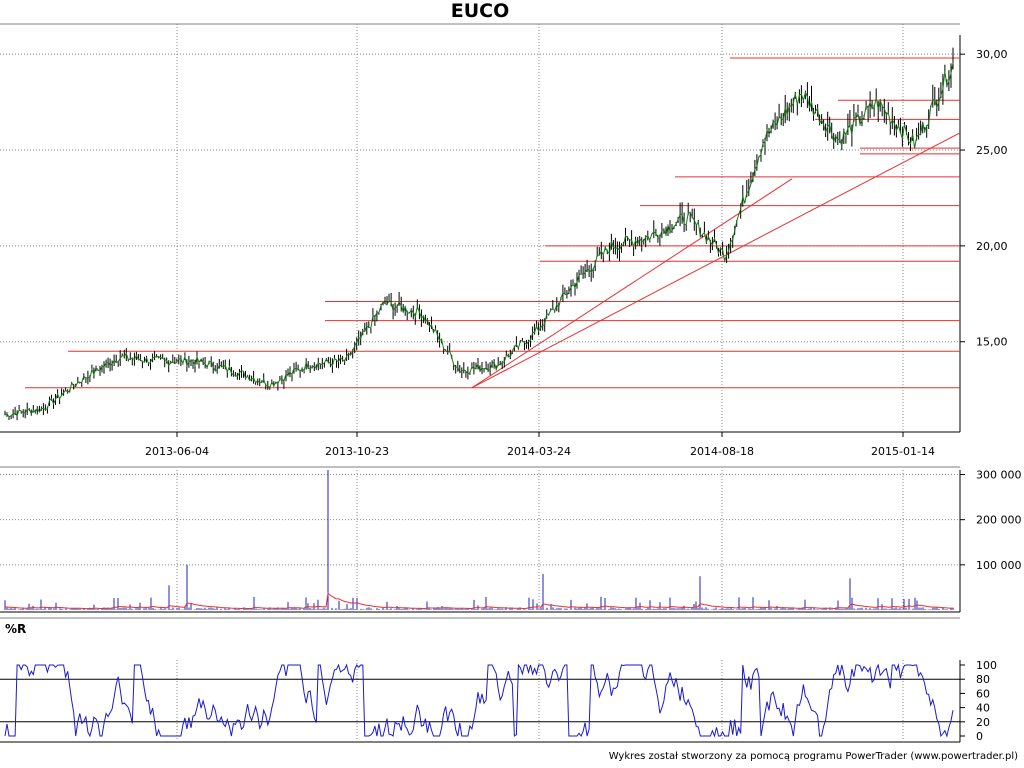  I want to click on x-tick-label: 2014-03-24, so click(539, 451).